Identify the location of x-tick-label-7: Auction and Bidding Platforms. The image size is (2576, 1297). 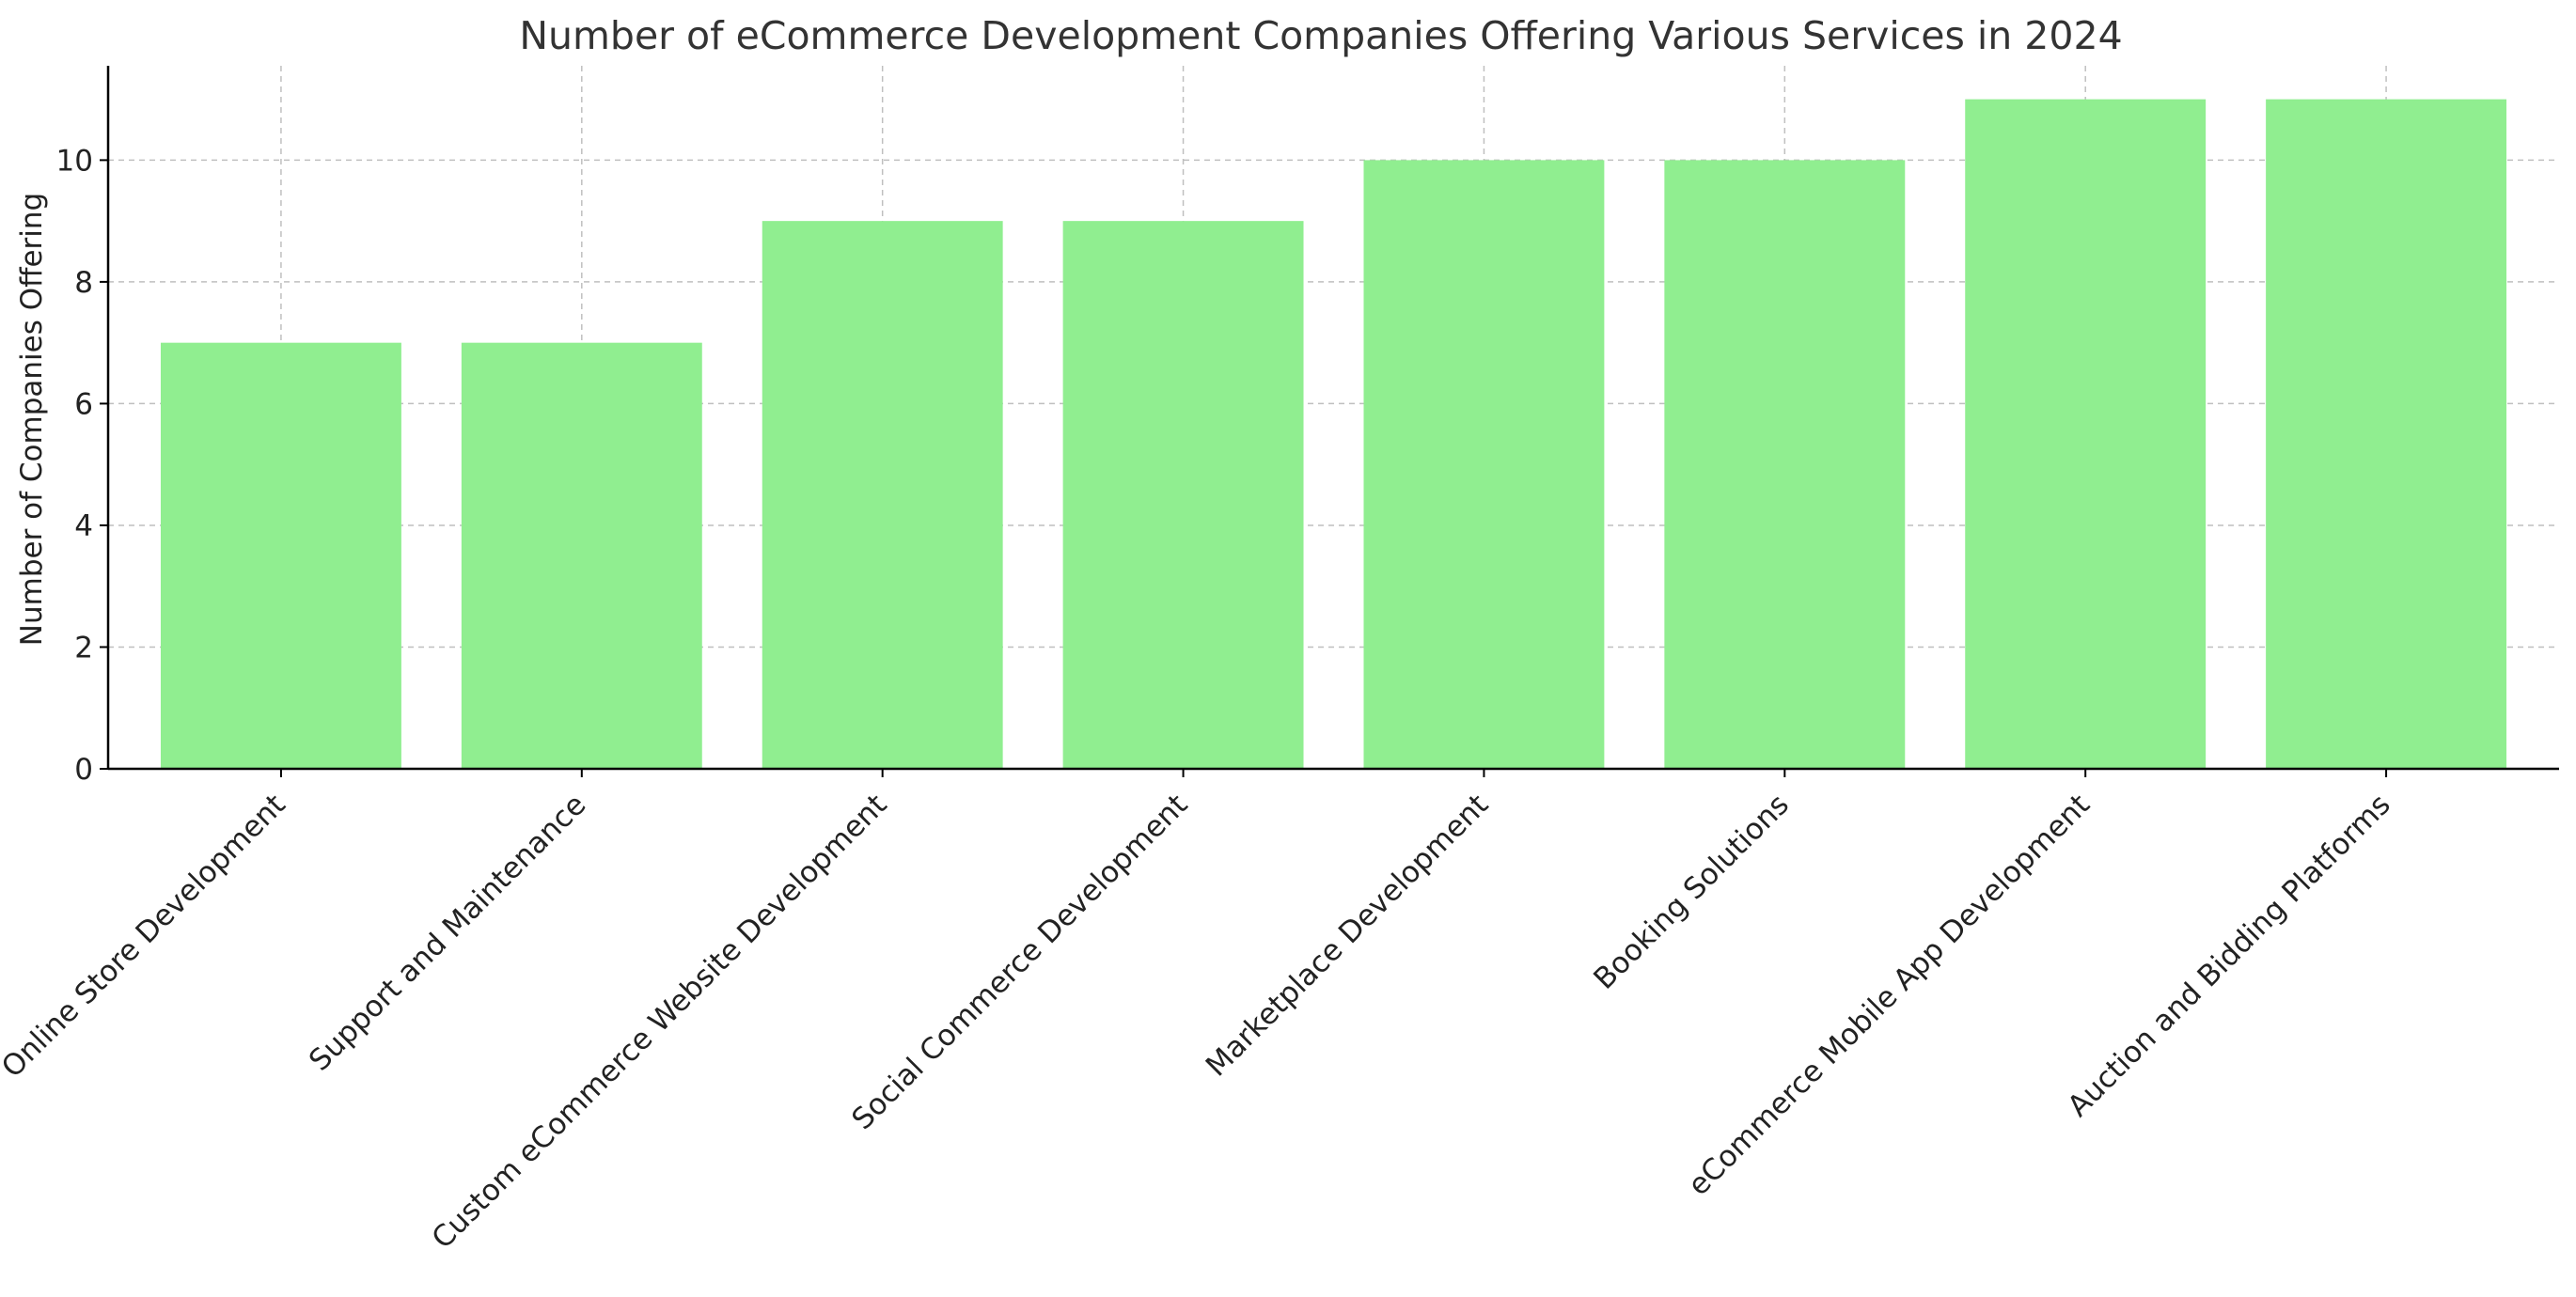
(2229, 955).